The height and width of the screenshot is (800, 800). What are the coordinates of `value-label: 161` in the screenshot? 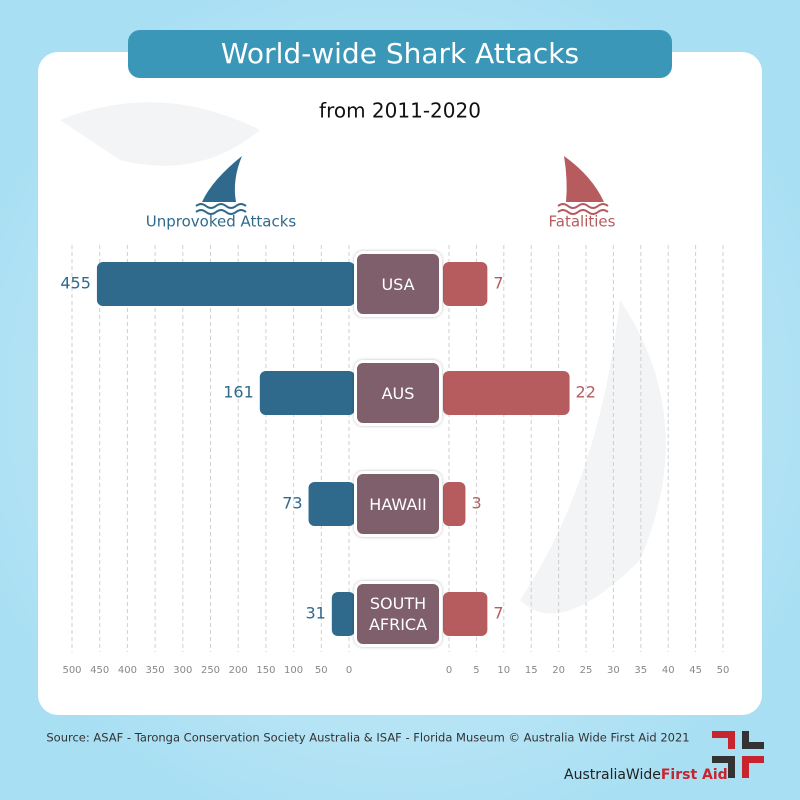 It's located at (238, 392).